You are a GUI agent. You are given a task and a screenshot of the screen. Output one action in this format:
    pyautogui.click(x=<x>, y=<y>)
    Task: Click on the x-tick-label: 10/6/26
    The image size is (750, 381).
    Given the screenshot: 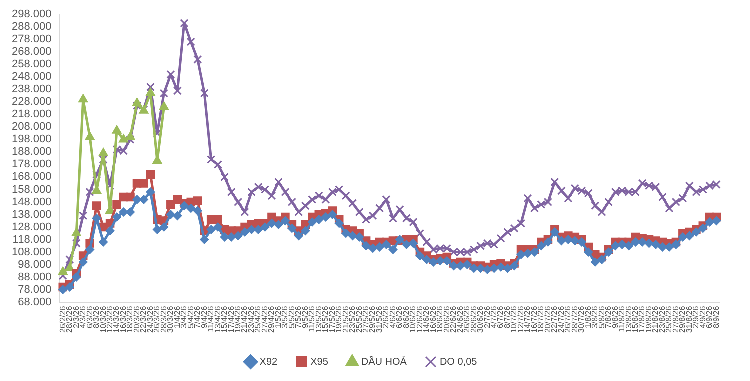 What is the action you would take?
    pyautogui.click(x=413, y=320)
    